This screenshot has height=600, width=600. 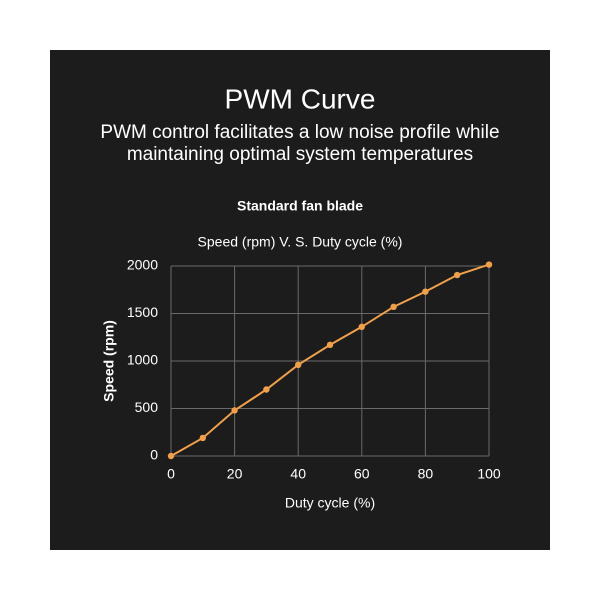 I want to click on series-name: Standard fan blade, so click(x=300, y=206).